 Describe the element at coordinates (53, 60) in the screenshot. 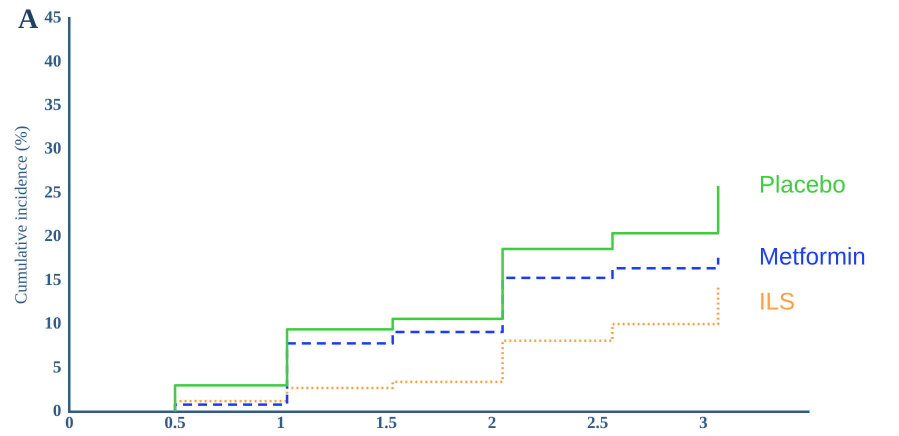

I see `y-tick-label: 40` at that location.